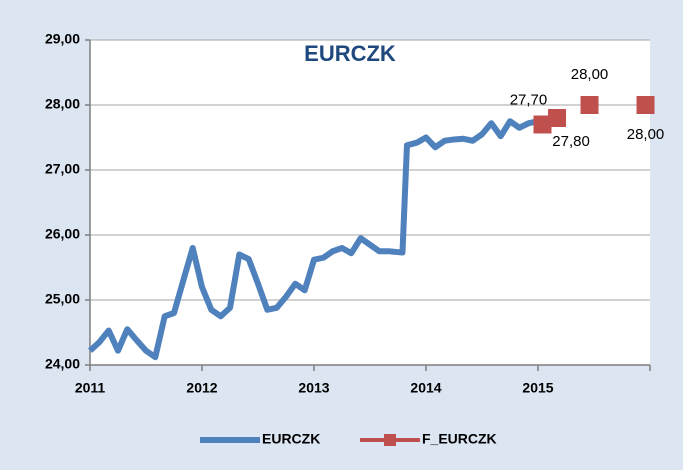 This screenshot has height=470, width=683. Describe the element at coordinates (390, 440) in the screenshot. I see `legend-marker` at that location.